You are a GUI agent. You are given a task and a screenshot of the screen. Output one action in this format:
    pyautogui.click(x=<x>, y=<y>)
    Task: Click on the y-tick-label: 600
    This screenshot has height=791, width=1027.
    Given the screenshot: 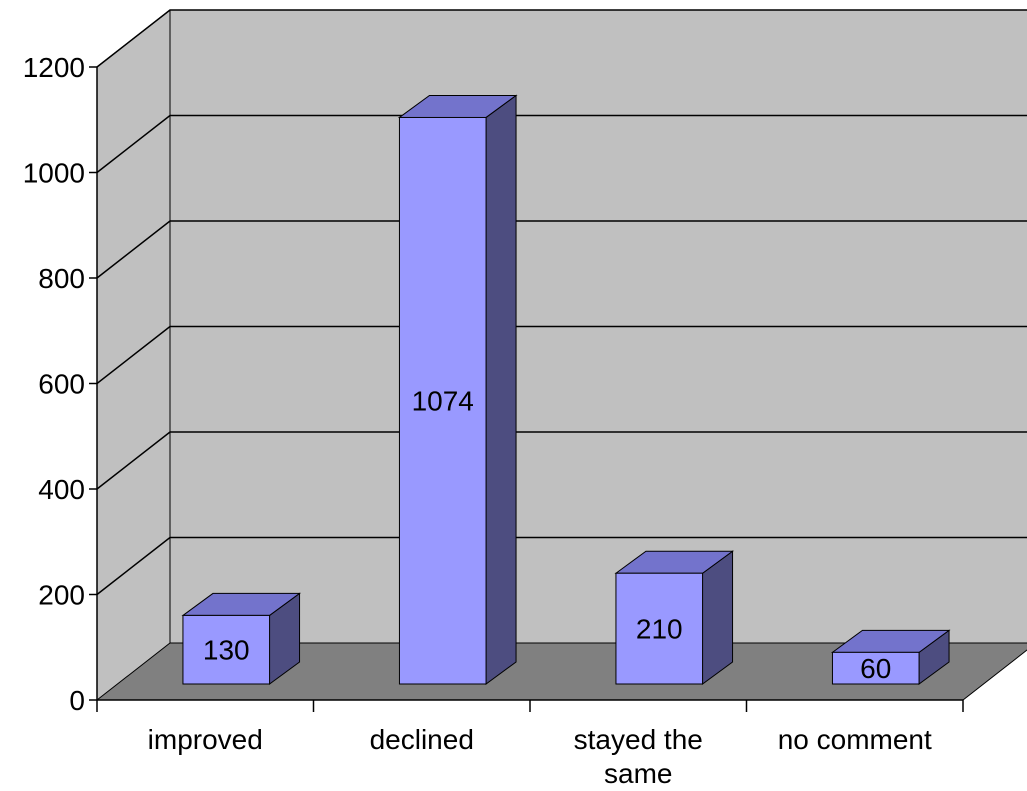 What is the action you would take?
    pyautogui.click(x=61, y=384)
    